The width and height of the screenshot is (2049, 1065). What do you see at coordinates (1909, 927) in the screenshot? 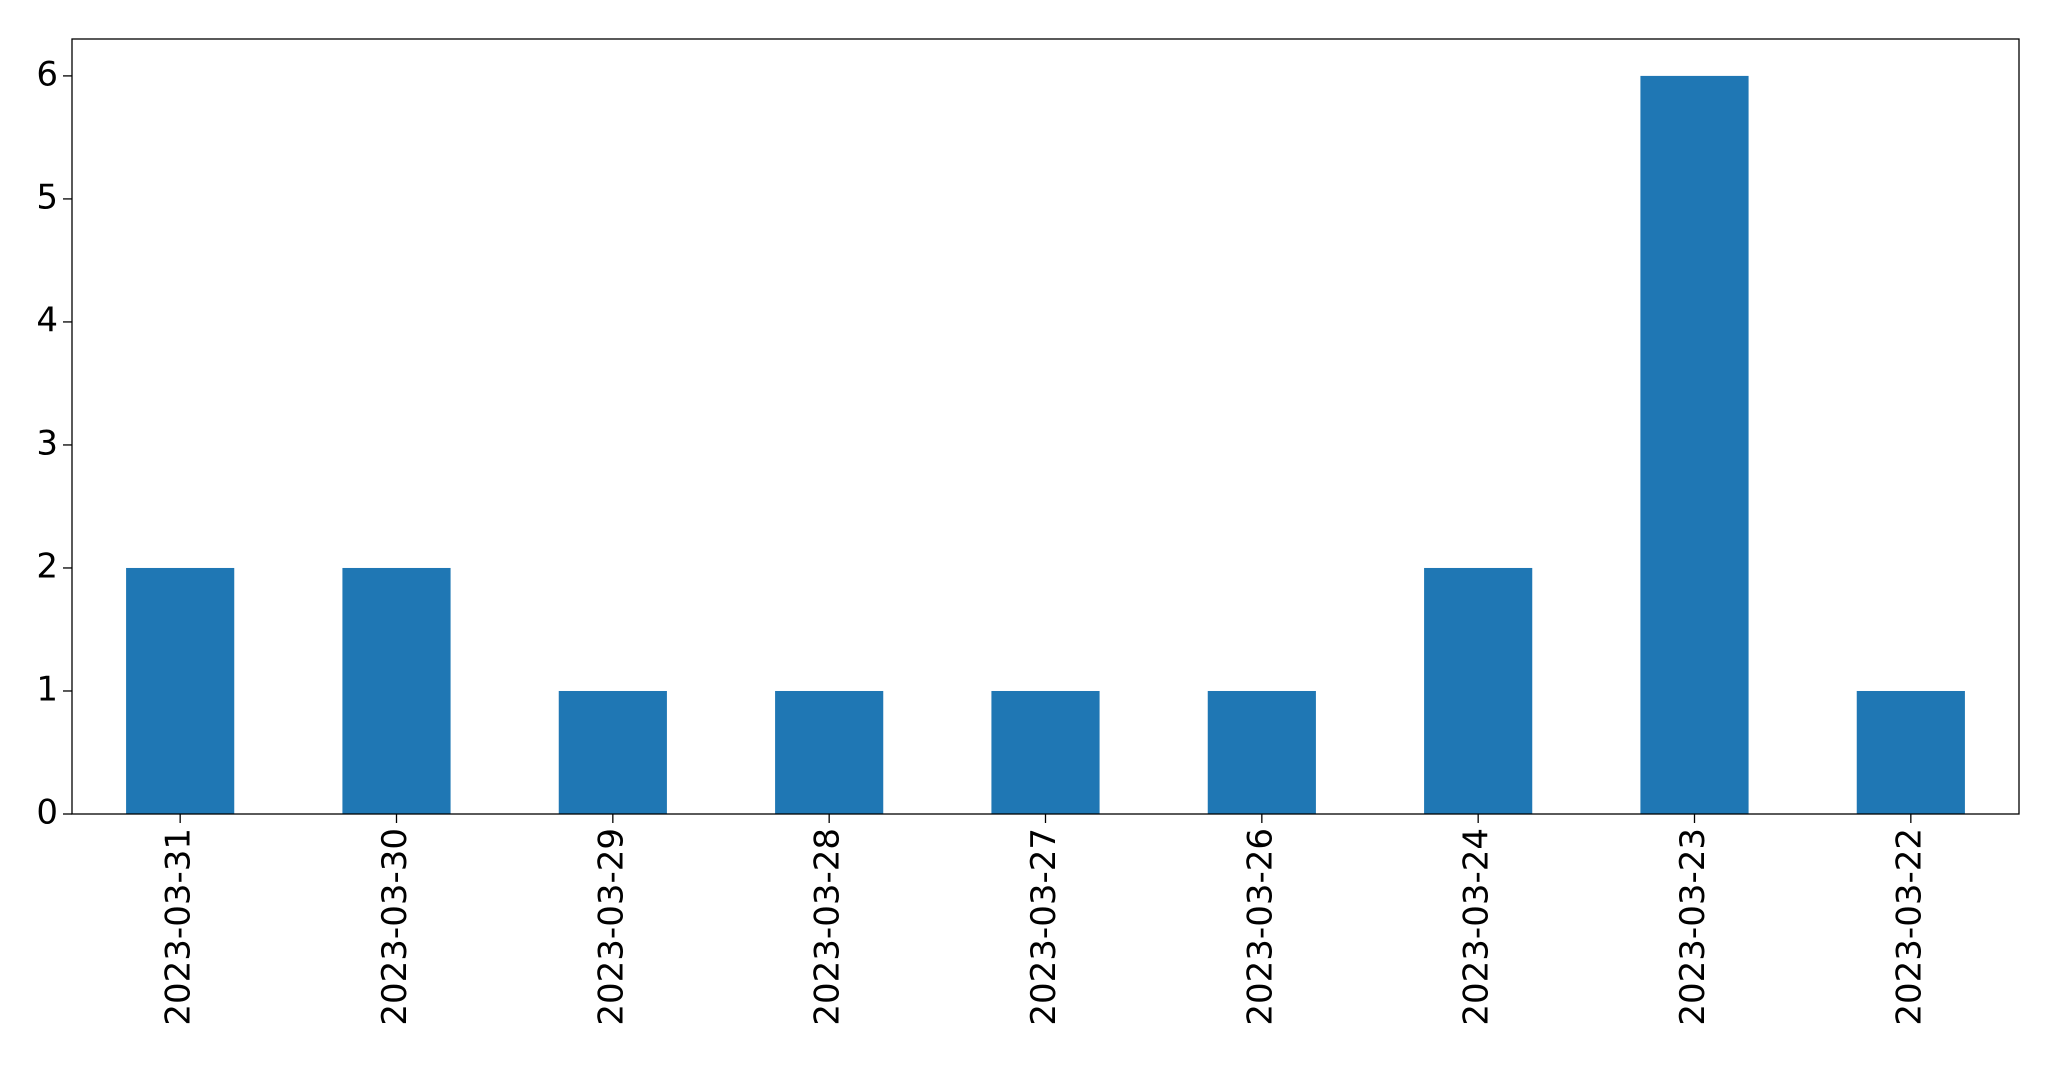
I see `x-tick-label: 2023-03-22` at bounding box center [1909, 927].